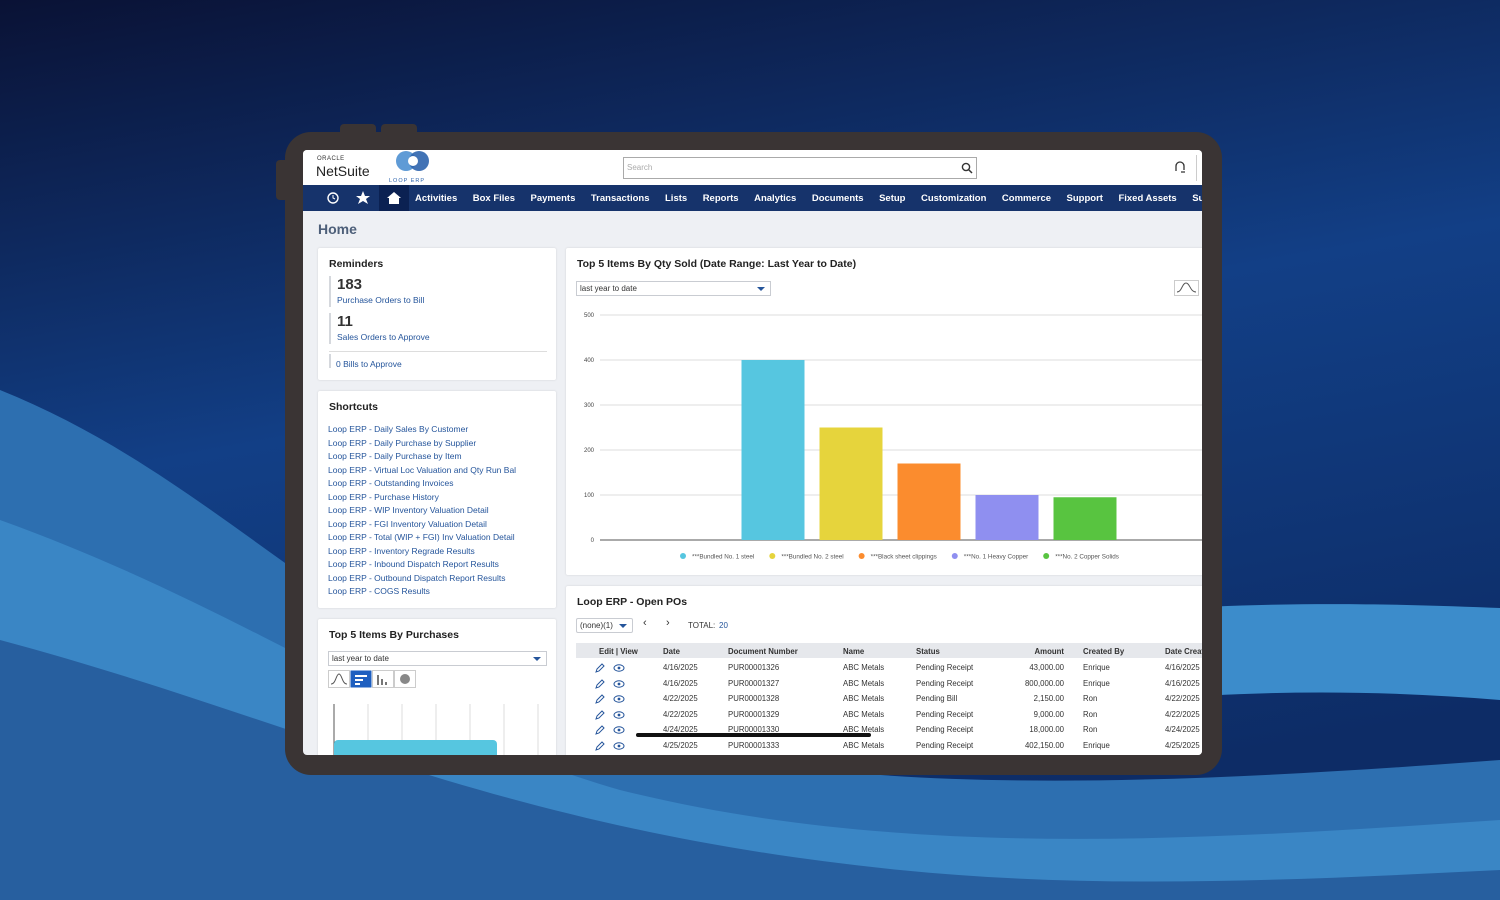  What do you see at coordinates (620, 198) in the screenshot?
I see `nav-item: Transactions` at bounding box center [620, 198].